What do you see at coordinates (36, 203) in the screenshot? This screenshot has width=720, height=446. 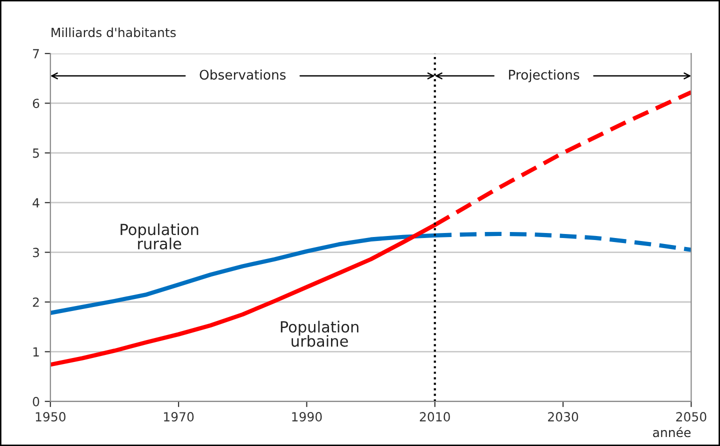 I see `y-tick-label: 4` at bounding box center [36, 203].